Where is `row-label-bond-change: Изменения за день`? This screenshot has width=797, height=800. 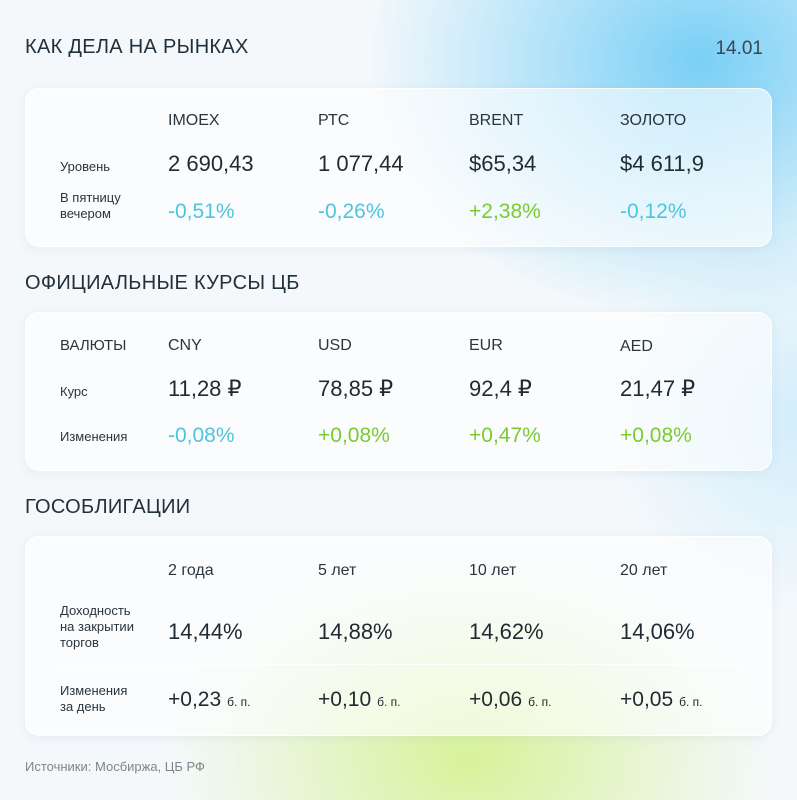
row-label-bond-change: Изменения за день is located at coordinates (93, 699).